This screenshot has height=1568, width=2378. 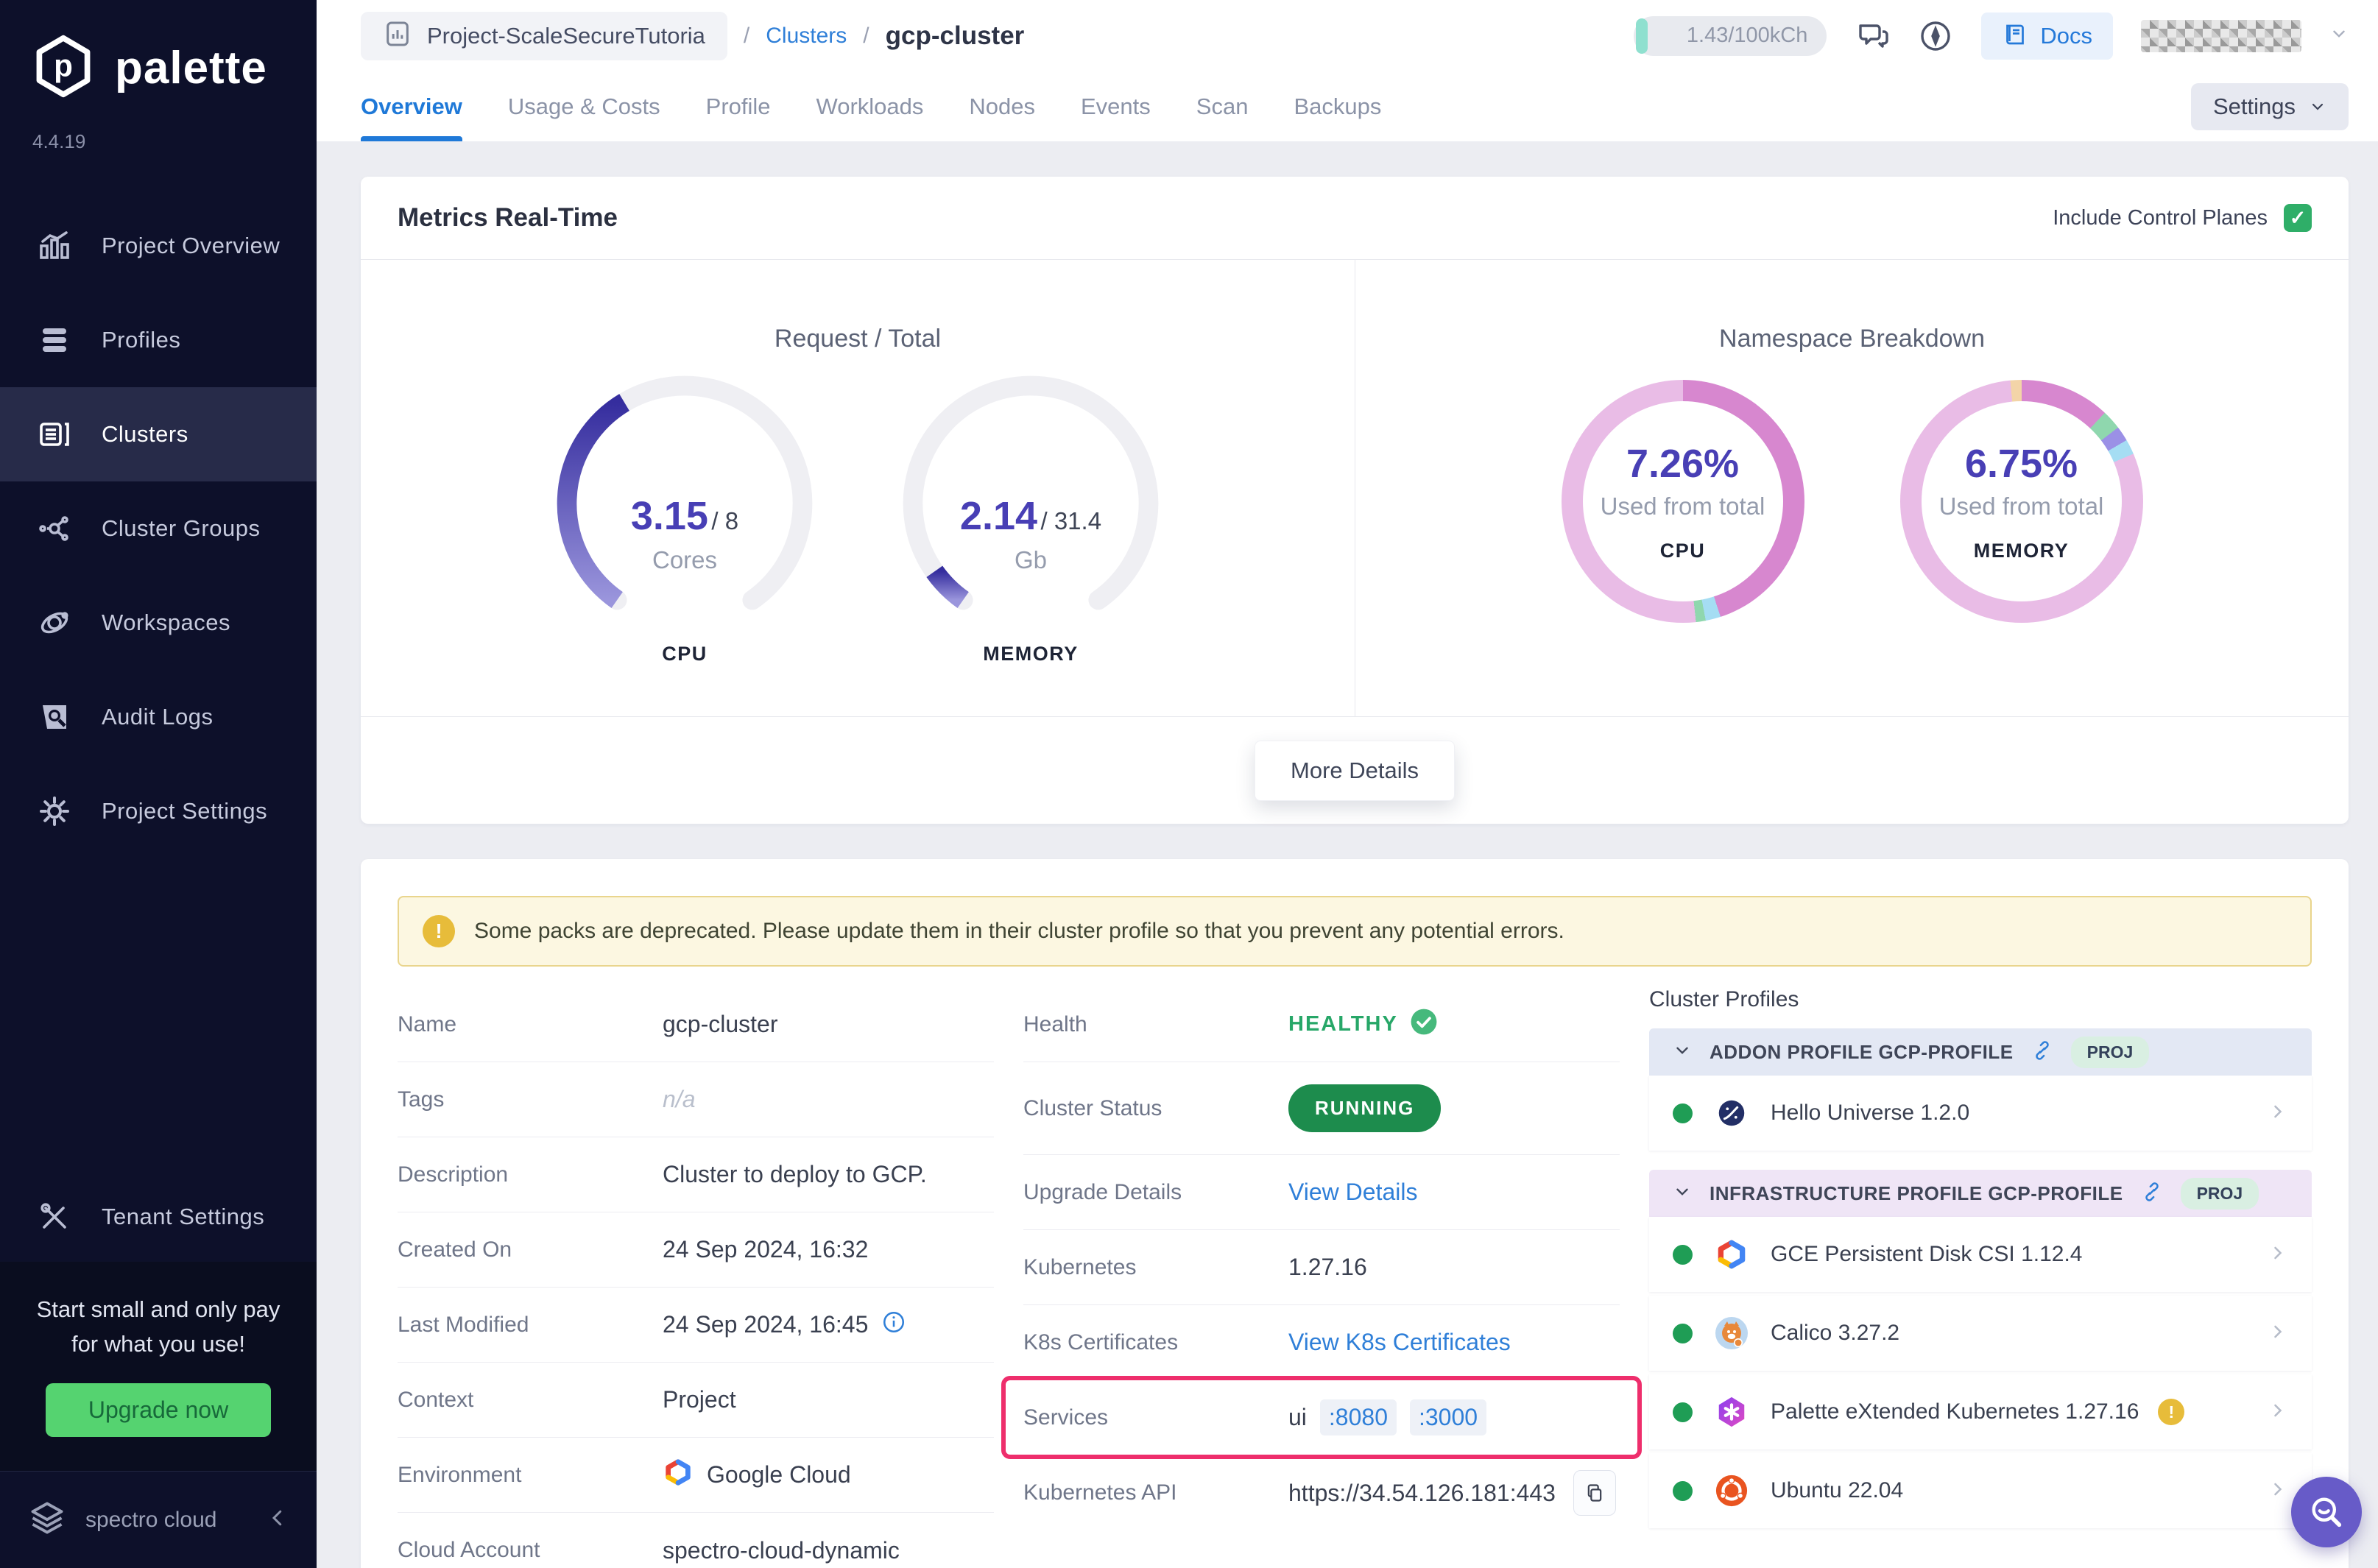 What do you see at coordinates (1365, 1108) in the screenshot?
I see `status-badge: RUNNING` at bounding box center [1365, 1108].